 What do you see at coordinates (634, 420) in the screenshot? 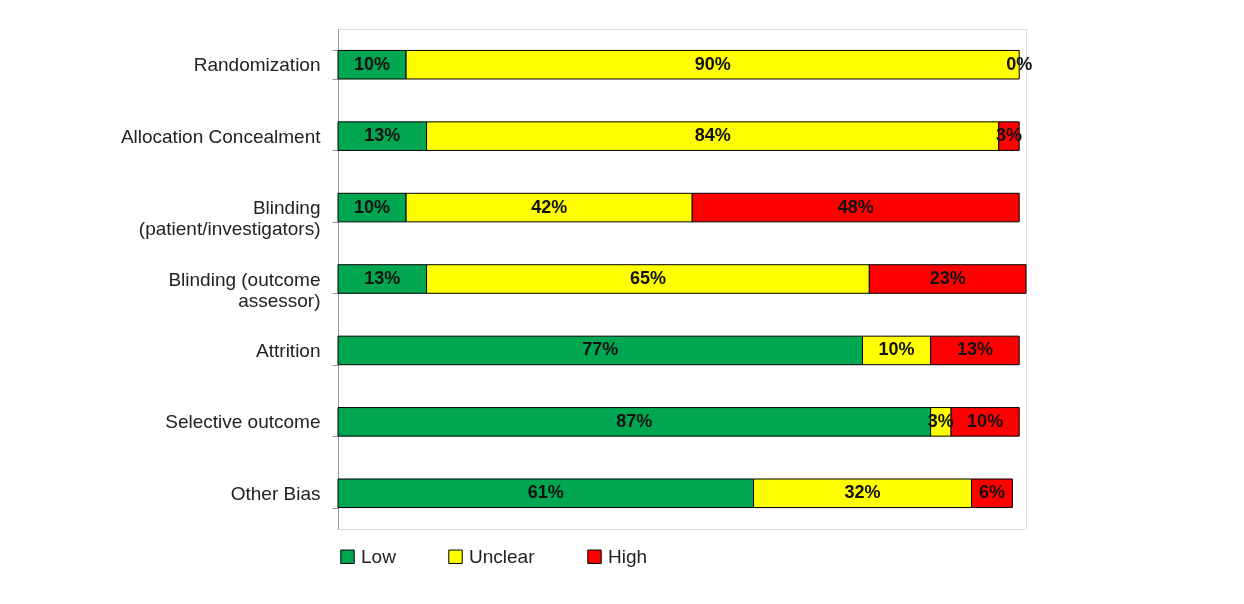
I see `data-label: 87%` at bounding box center [634, 420].